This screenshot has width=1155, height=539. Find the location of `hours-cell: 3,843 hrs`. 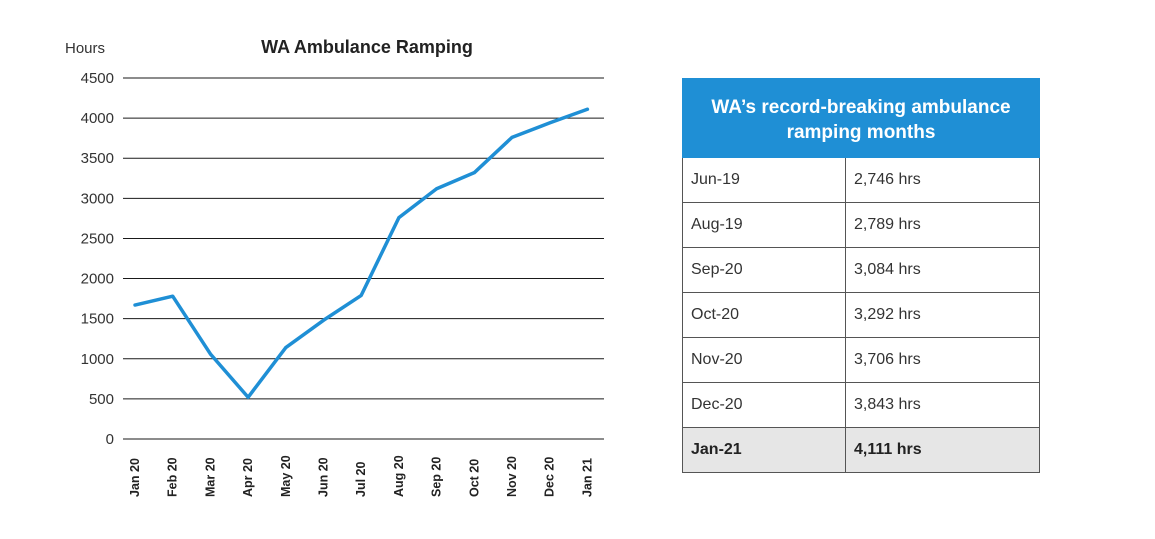

hours-cell: 3,843 hrs is located at coordinates (942, 405).